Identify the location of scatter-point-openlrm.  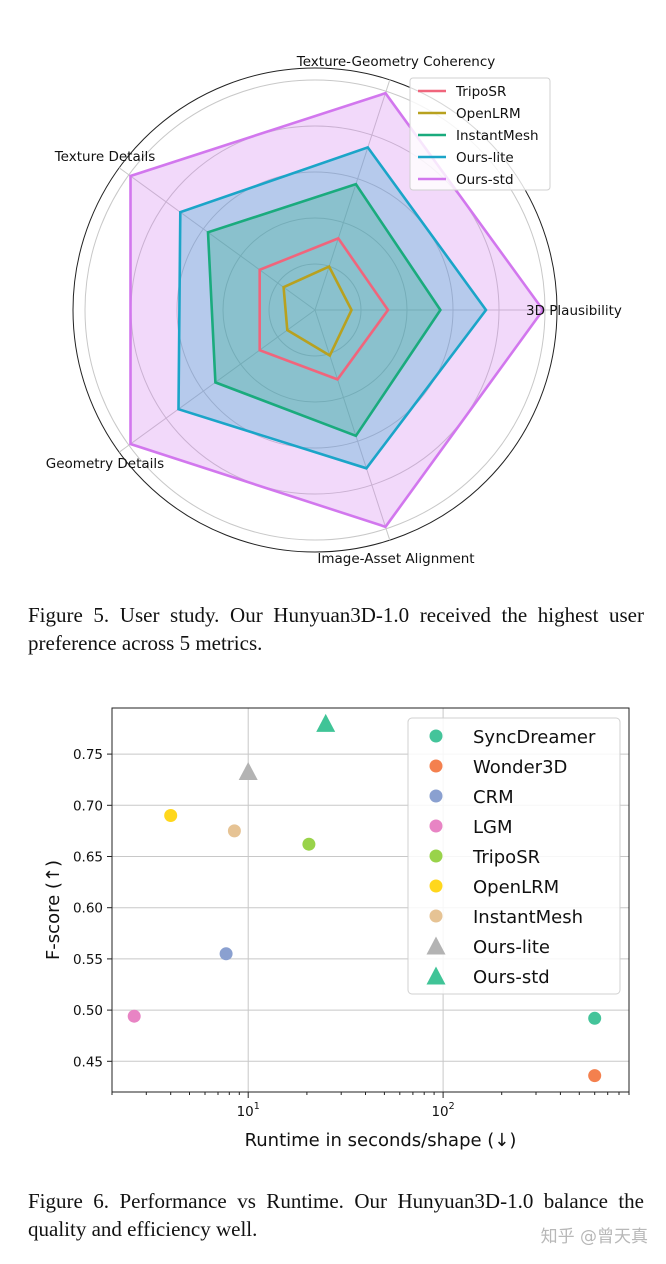
(171, 815).